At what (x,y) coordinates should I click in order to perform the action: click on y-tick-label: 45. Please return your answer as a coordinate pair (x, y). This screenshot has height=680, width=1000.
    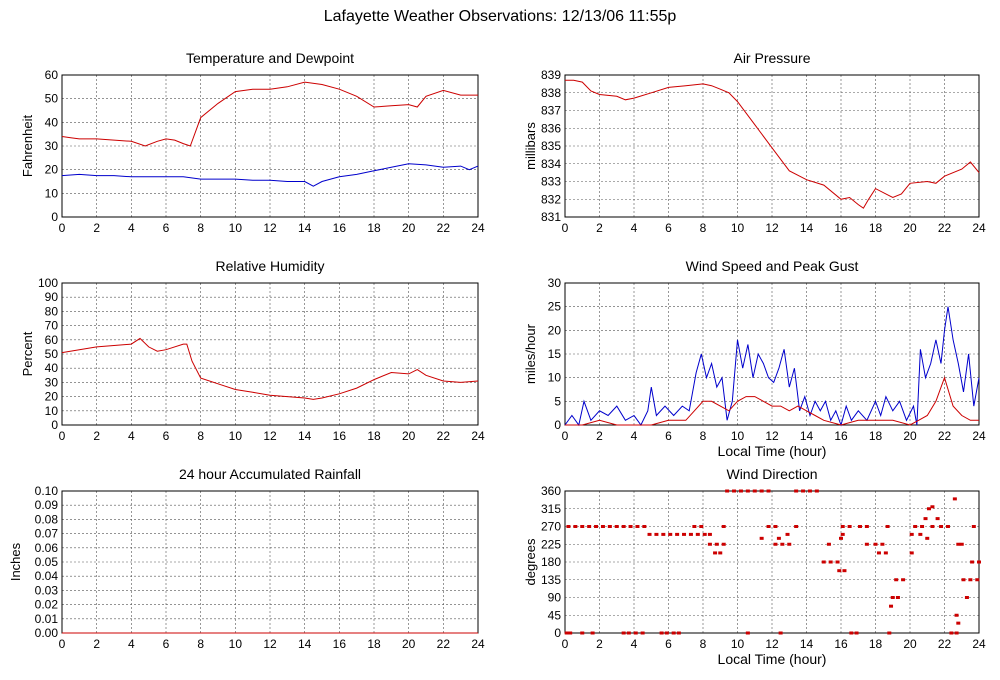
    Looking at the image, I should click on (555, 615).